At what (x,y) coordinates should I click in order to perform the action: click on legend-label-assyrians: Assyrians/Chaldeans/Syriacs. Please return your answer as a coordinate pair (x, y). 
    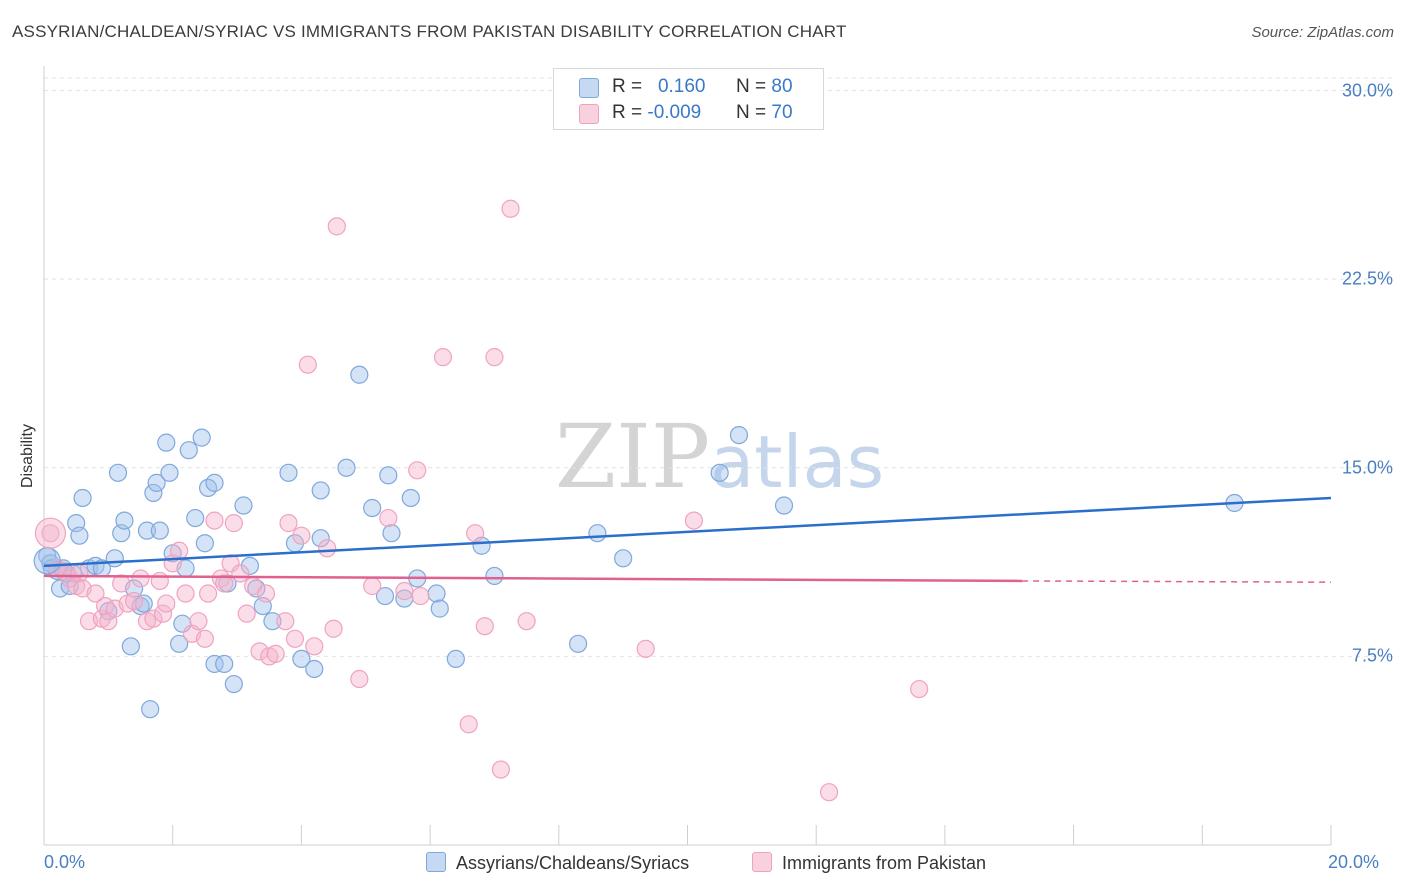
    Looking at the image, I should click on (573, 863).